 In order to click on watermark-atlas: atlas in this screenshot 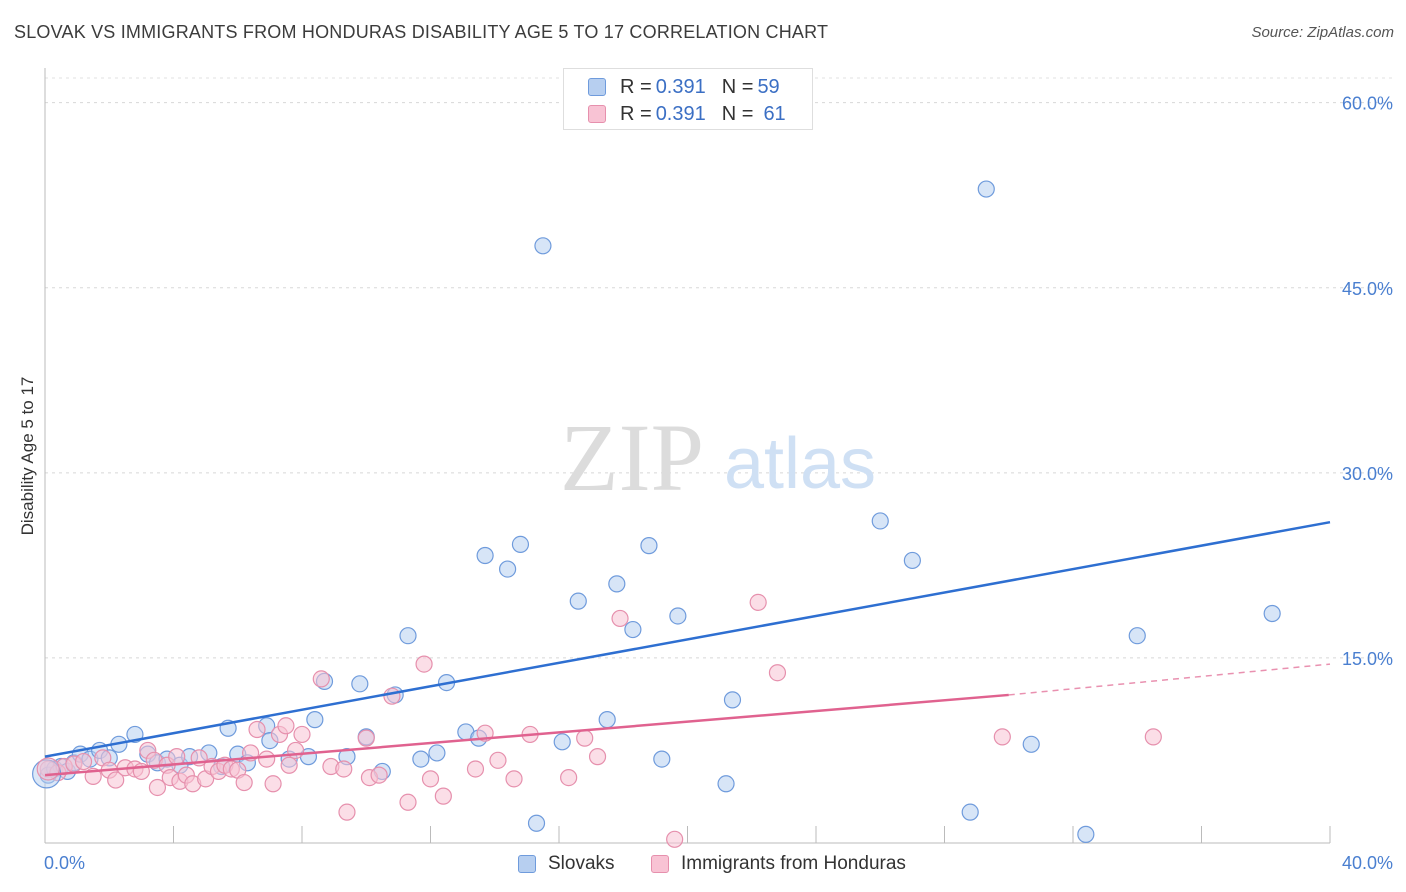, I will do `click(800, 464)`.